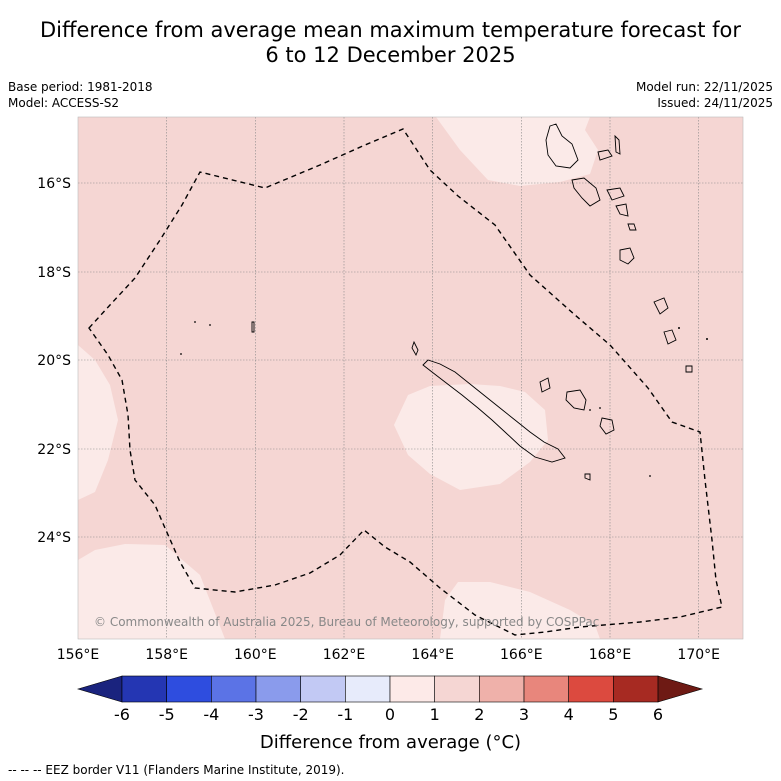 Image resolution: width=781 pixels, height=781 pixels. Describe the element at coordinates (151, 591) in the screenshot. I see `anomaly-0-1-region-southwest` at that location.